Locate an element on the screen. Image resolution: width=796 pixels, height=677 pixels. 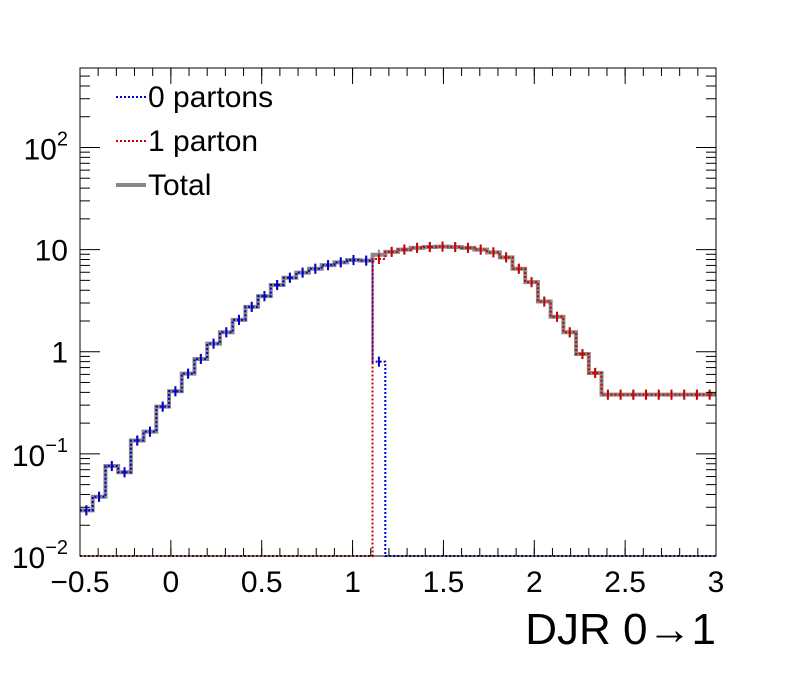
x-tick-label: 2 is located at coordinates (534, 582).